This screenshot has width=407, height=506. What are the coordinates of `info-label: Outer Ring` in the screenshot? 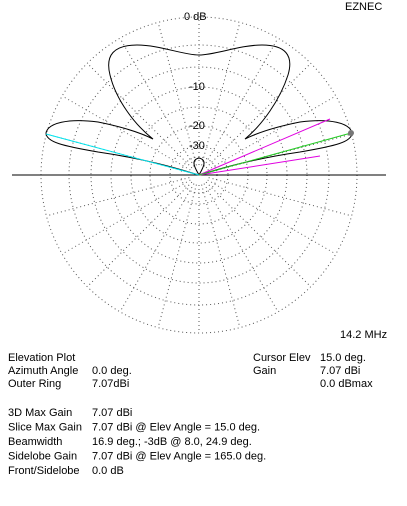 It's located at (34, 384).